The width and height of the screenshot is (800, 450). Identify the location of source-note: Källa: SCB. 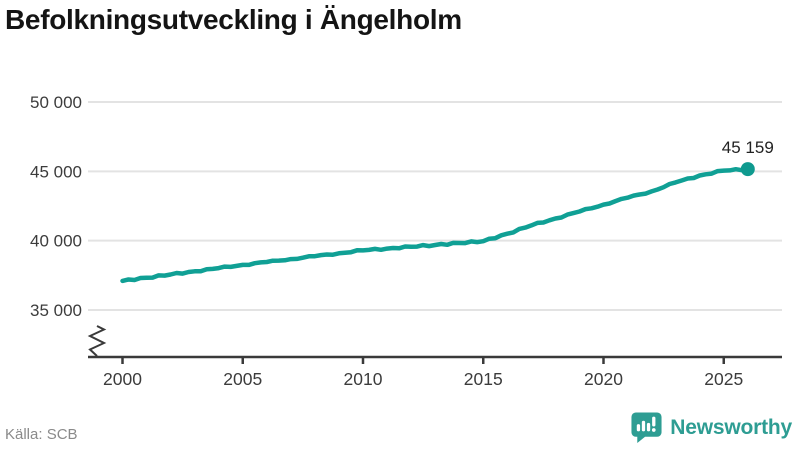
(41, 434).